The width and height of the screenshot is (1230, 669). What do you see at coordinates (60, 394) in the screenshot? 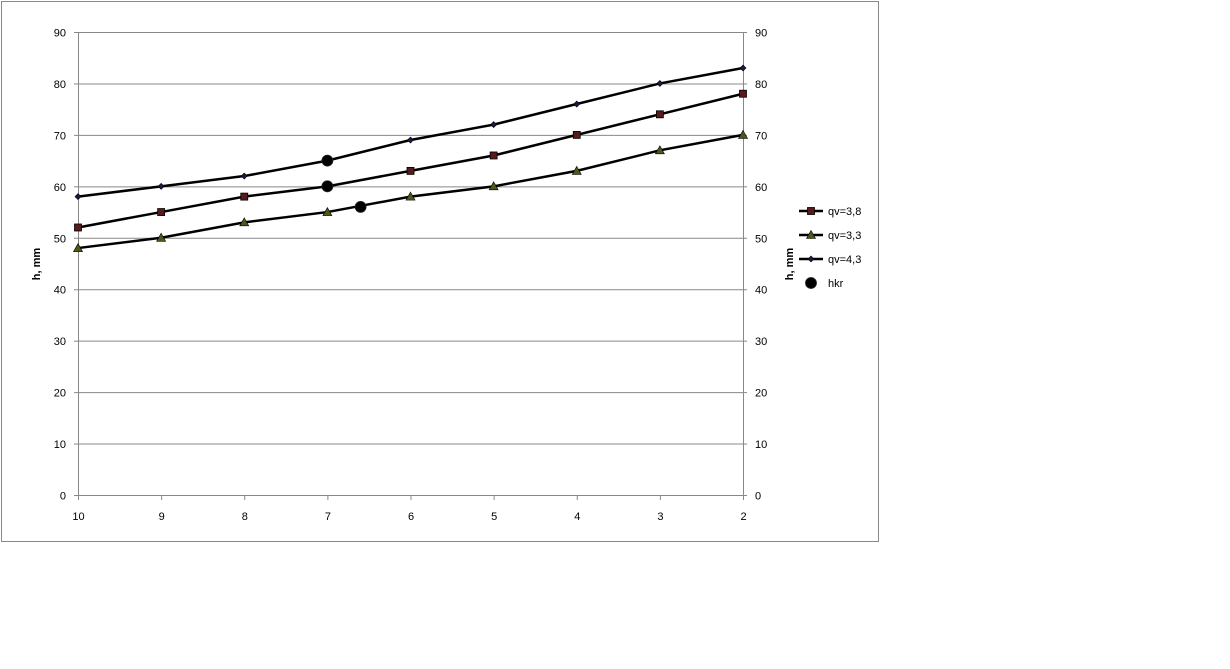
I see `y-tick-label: 20` at bounding box center [60, 394].